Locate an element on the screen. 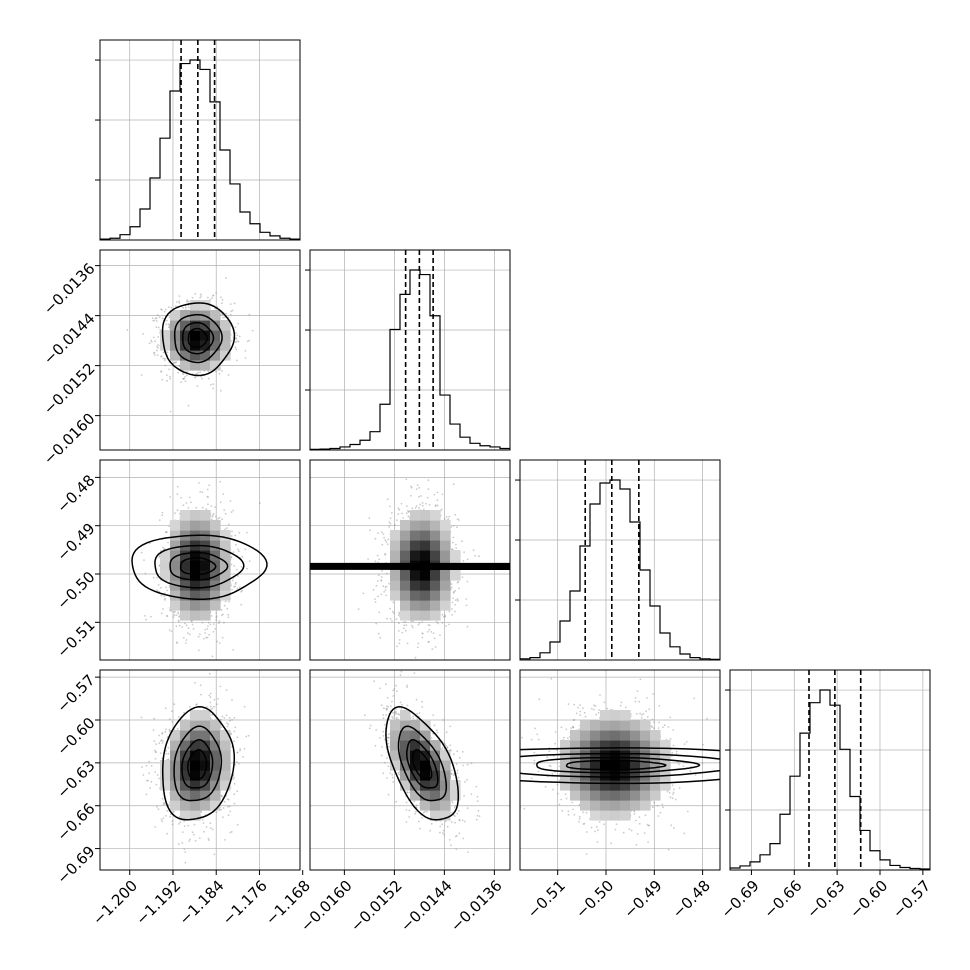 The height and width of the screenshot is (970, 970). histogram-step is located at coordinates (200, 149).